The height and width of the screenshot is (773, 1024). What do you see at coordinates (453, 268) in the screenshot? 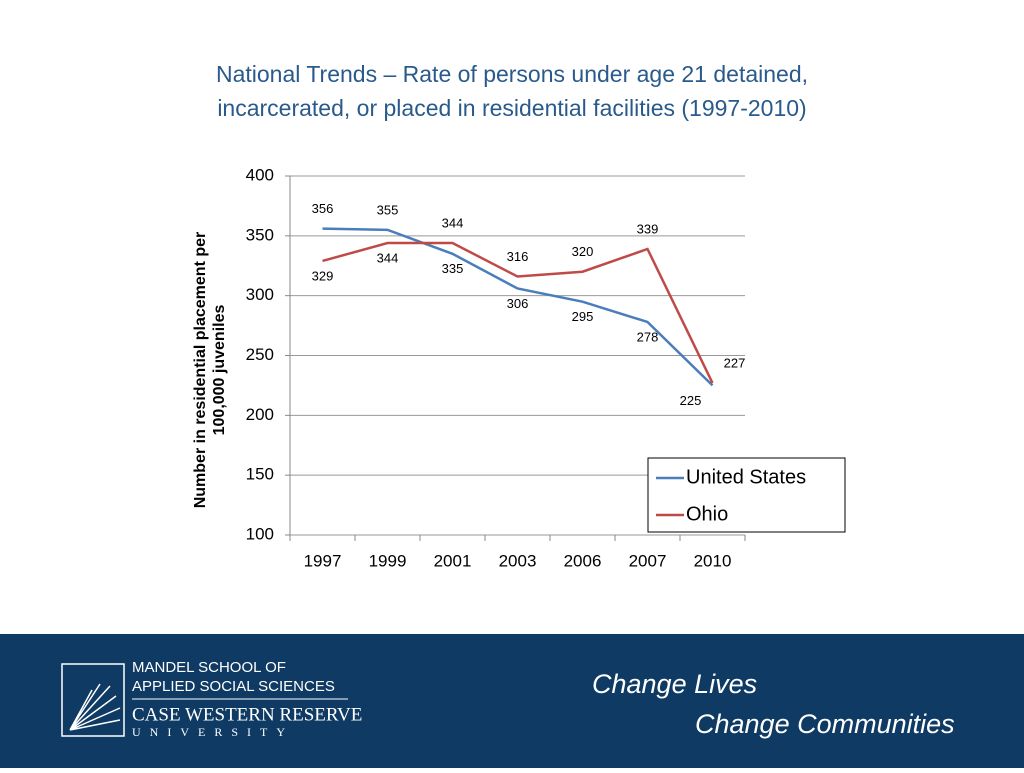
I see `data-label: 335` at bounding box center [453, 268].